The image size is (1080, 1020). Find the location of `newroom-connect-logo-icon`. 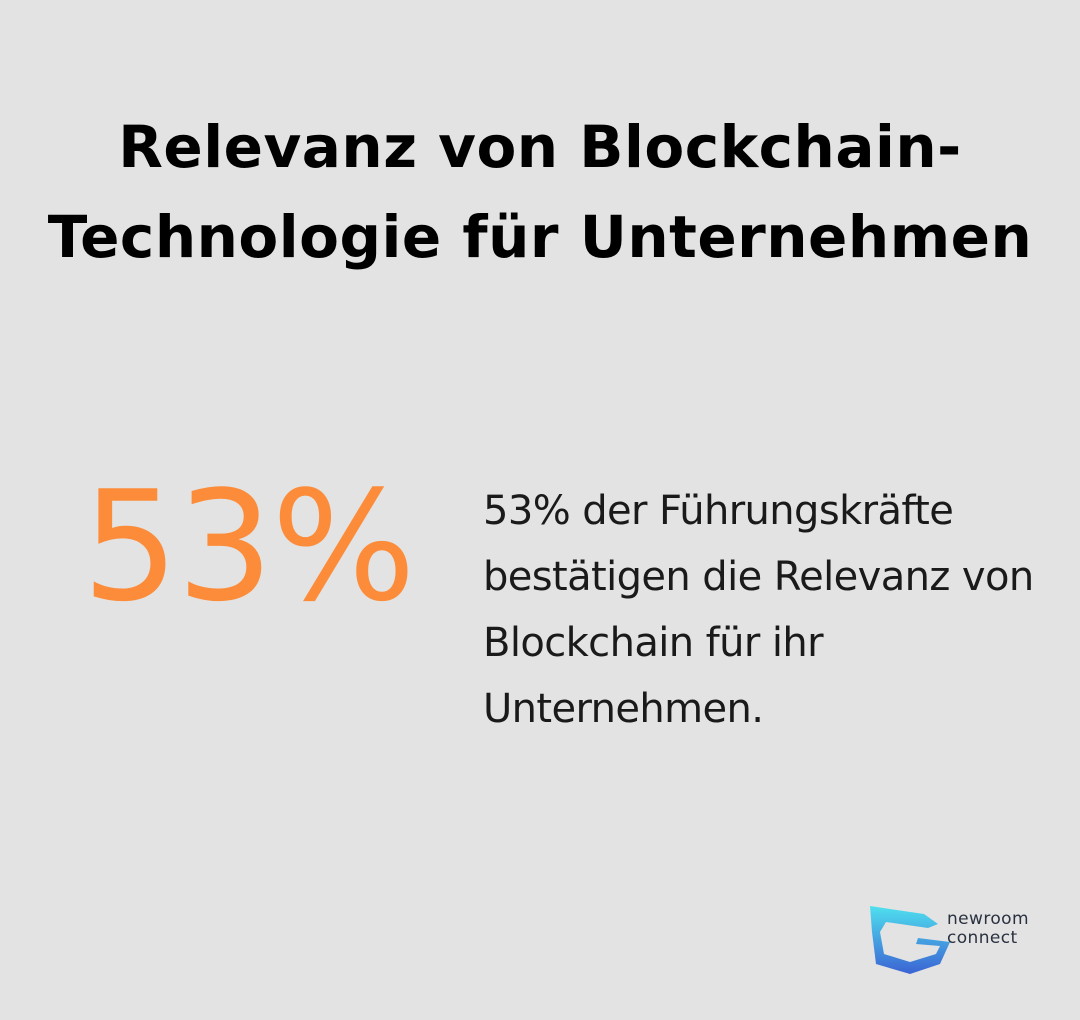

newroom-connect-logo-icon is located at coordinates (910, 940).